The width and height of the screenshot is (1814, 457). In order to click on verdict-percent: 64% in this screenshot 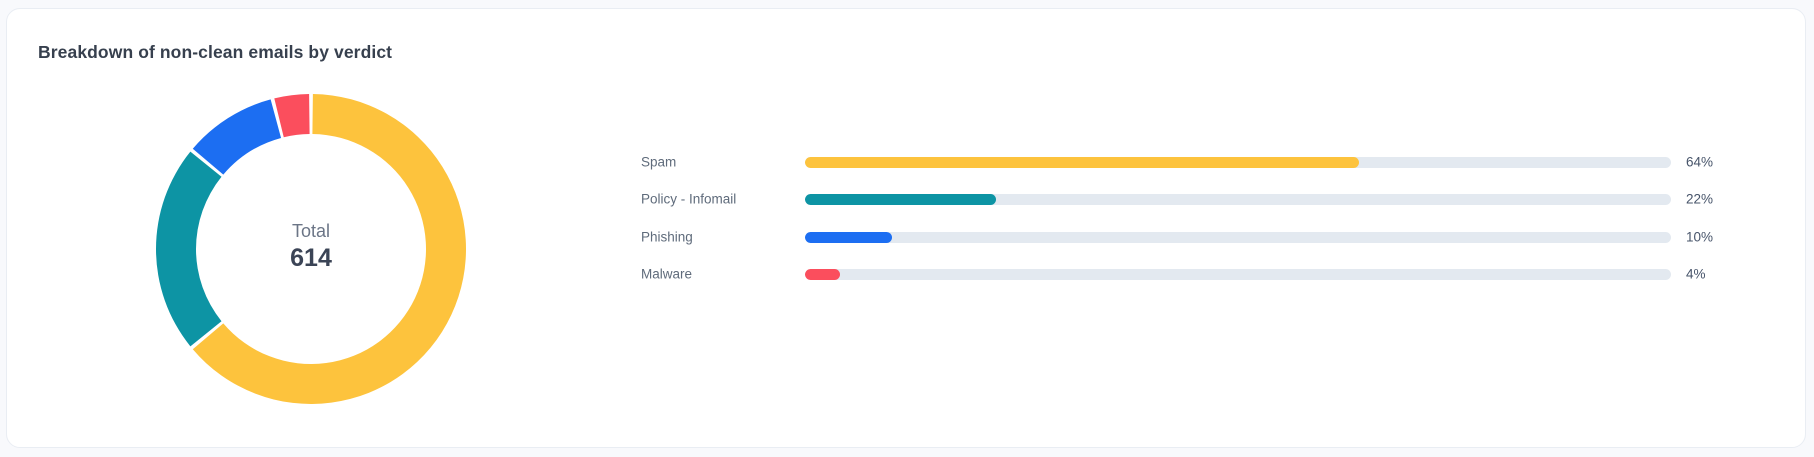, I will do `click(1700, 162)`.